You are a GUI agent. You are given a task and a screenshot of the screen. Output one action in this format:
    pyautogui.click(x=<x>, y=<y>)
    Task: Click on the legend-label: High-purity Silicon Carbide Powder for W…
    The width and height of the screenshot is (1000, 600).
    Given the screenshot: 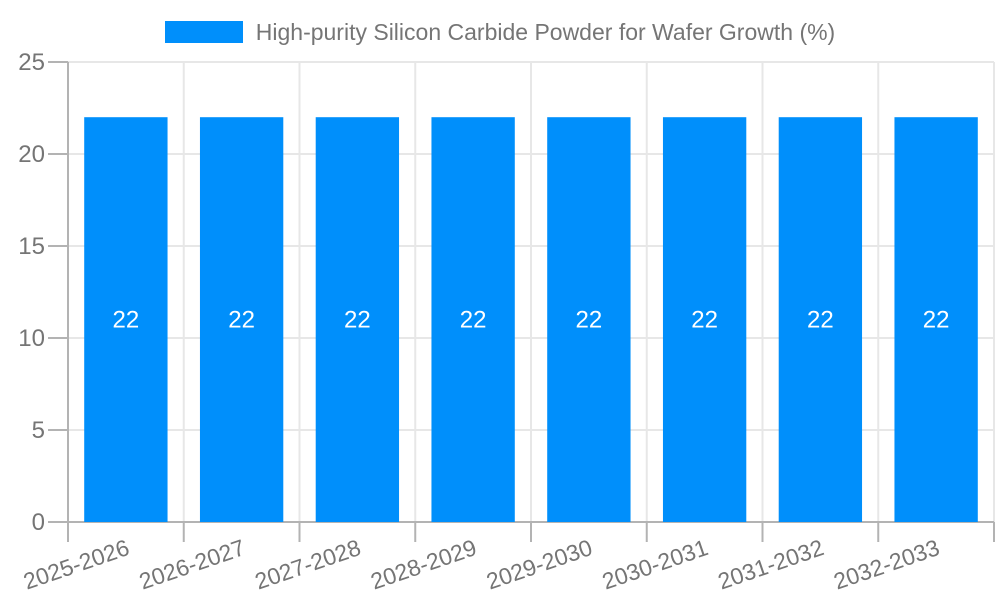 What is the action you would take?
    pyautogui.click(x=545, y=31)
    